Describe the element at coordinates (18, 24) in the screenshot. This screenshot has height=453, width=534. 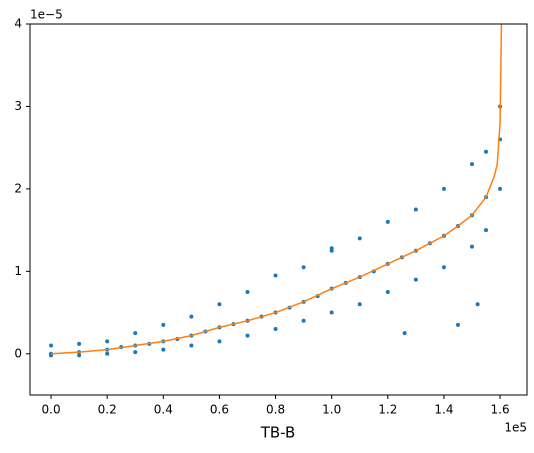
I see `y-tick-label: 4` at that location.